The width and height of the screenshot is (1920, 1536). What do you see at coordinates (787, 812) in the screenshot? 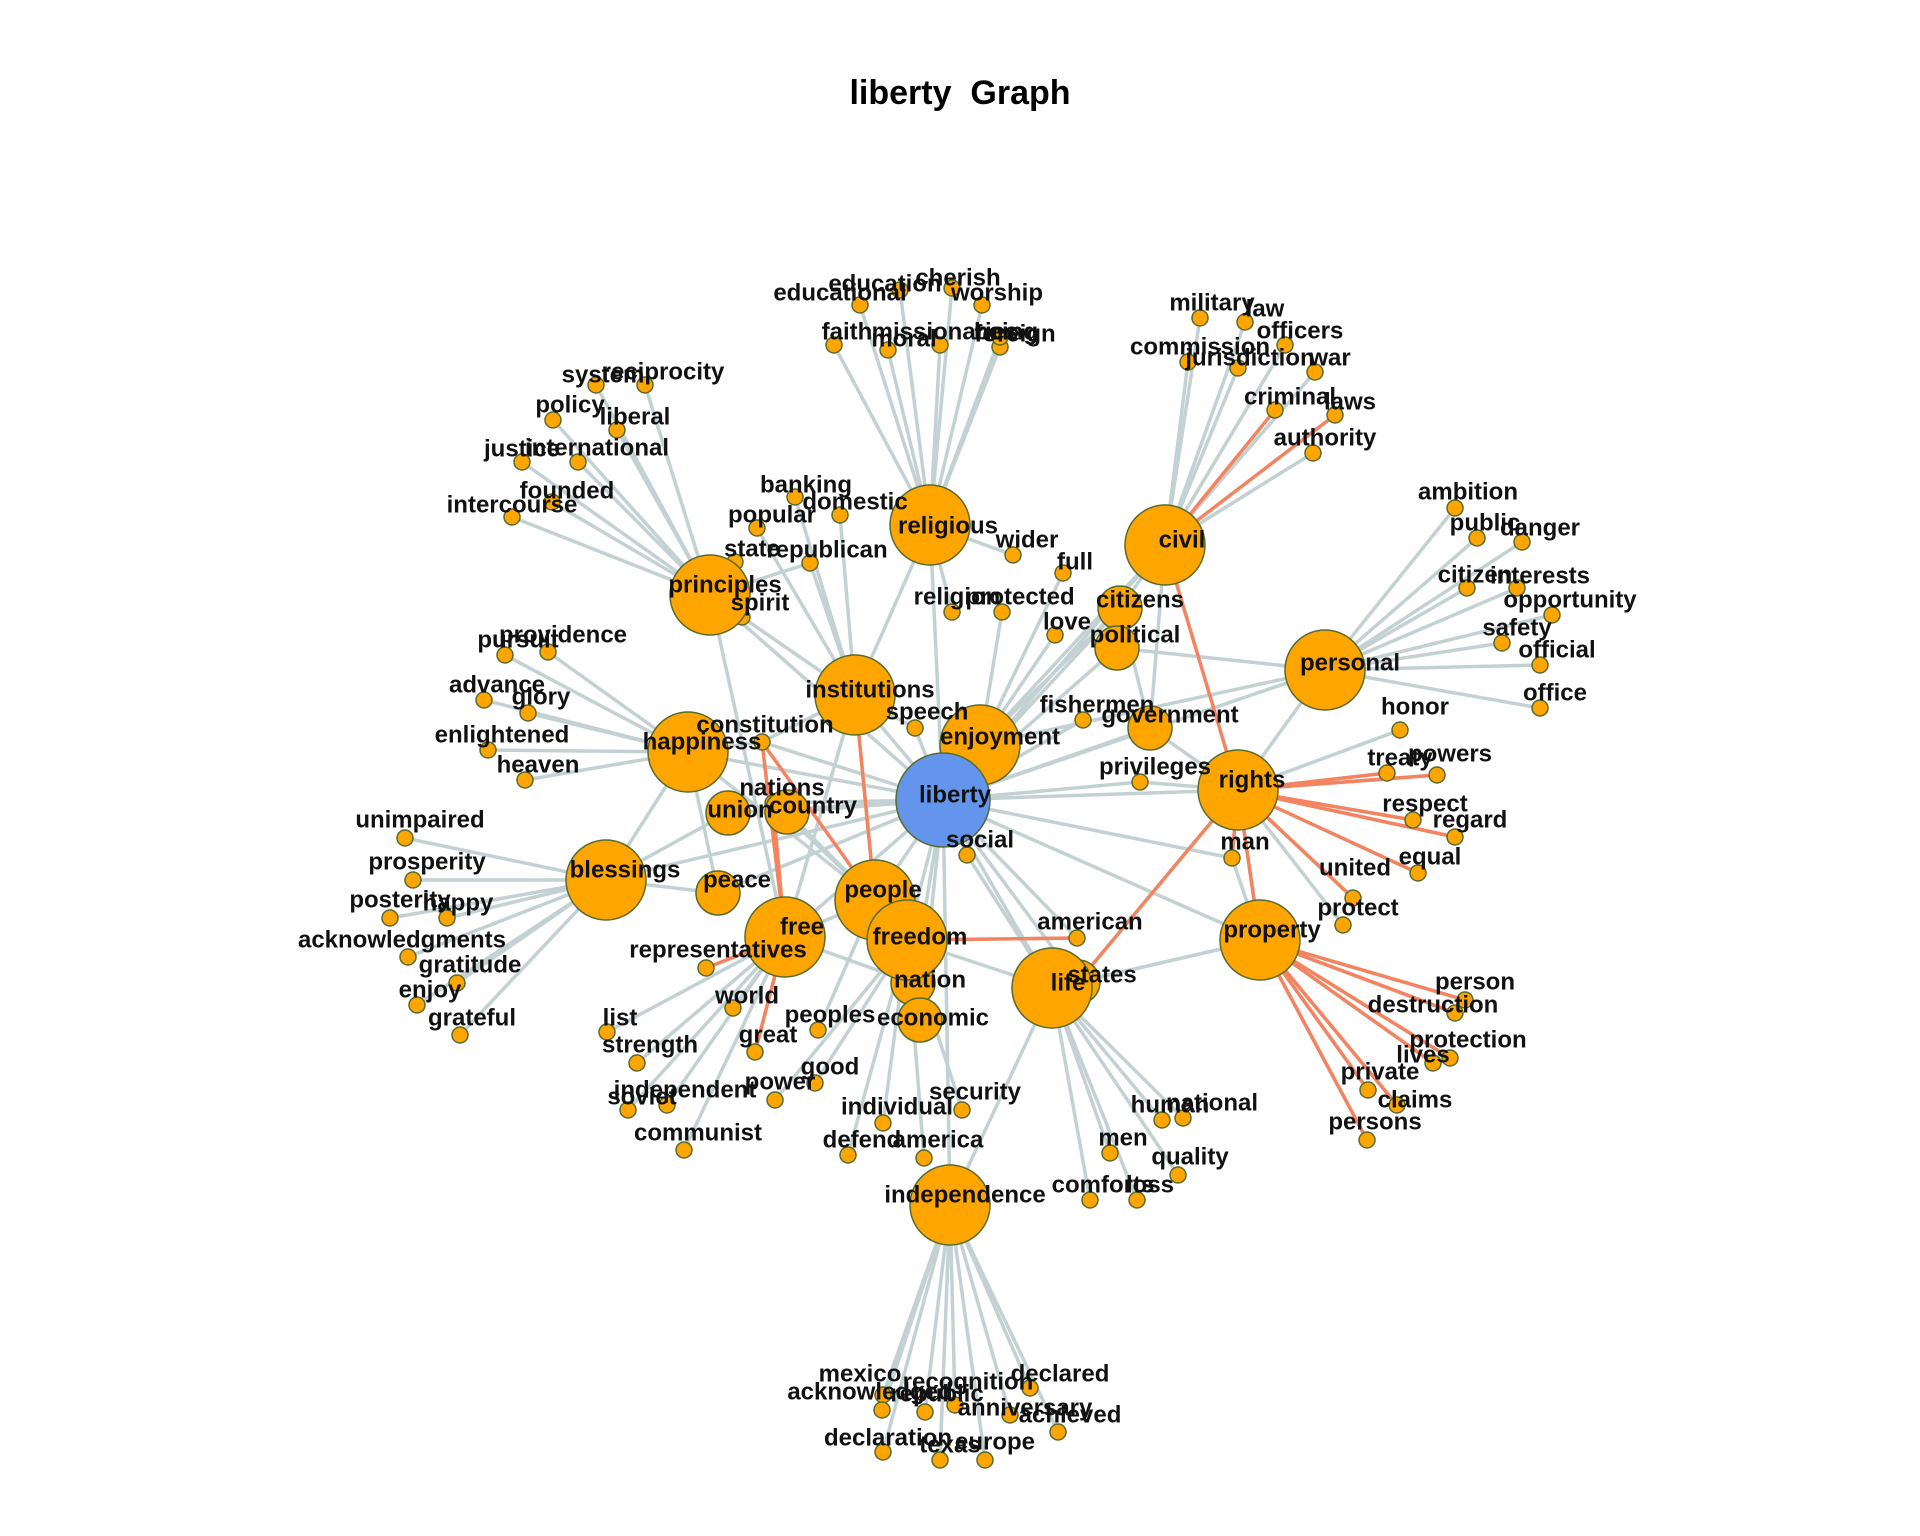
I see `node-country` at bounding box center [787, 812].